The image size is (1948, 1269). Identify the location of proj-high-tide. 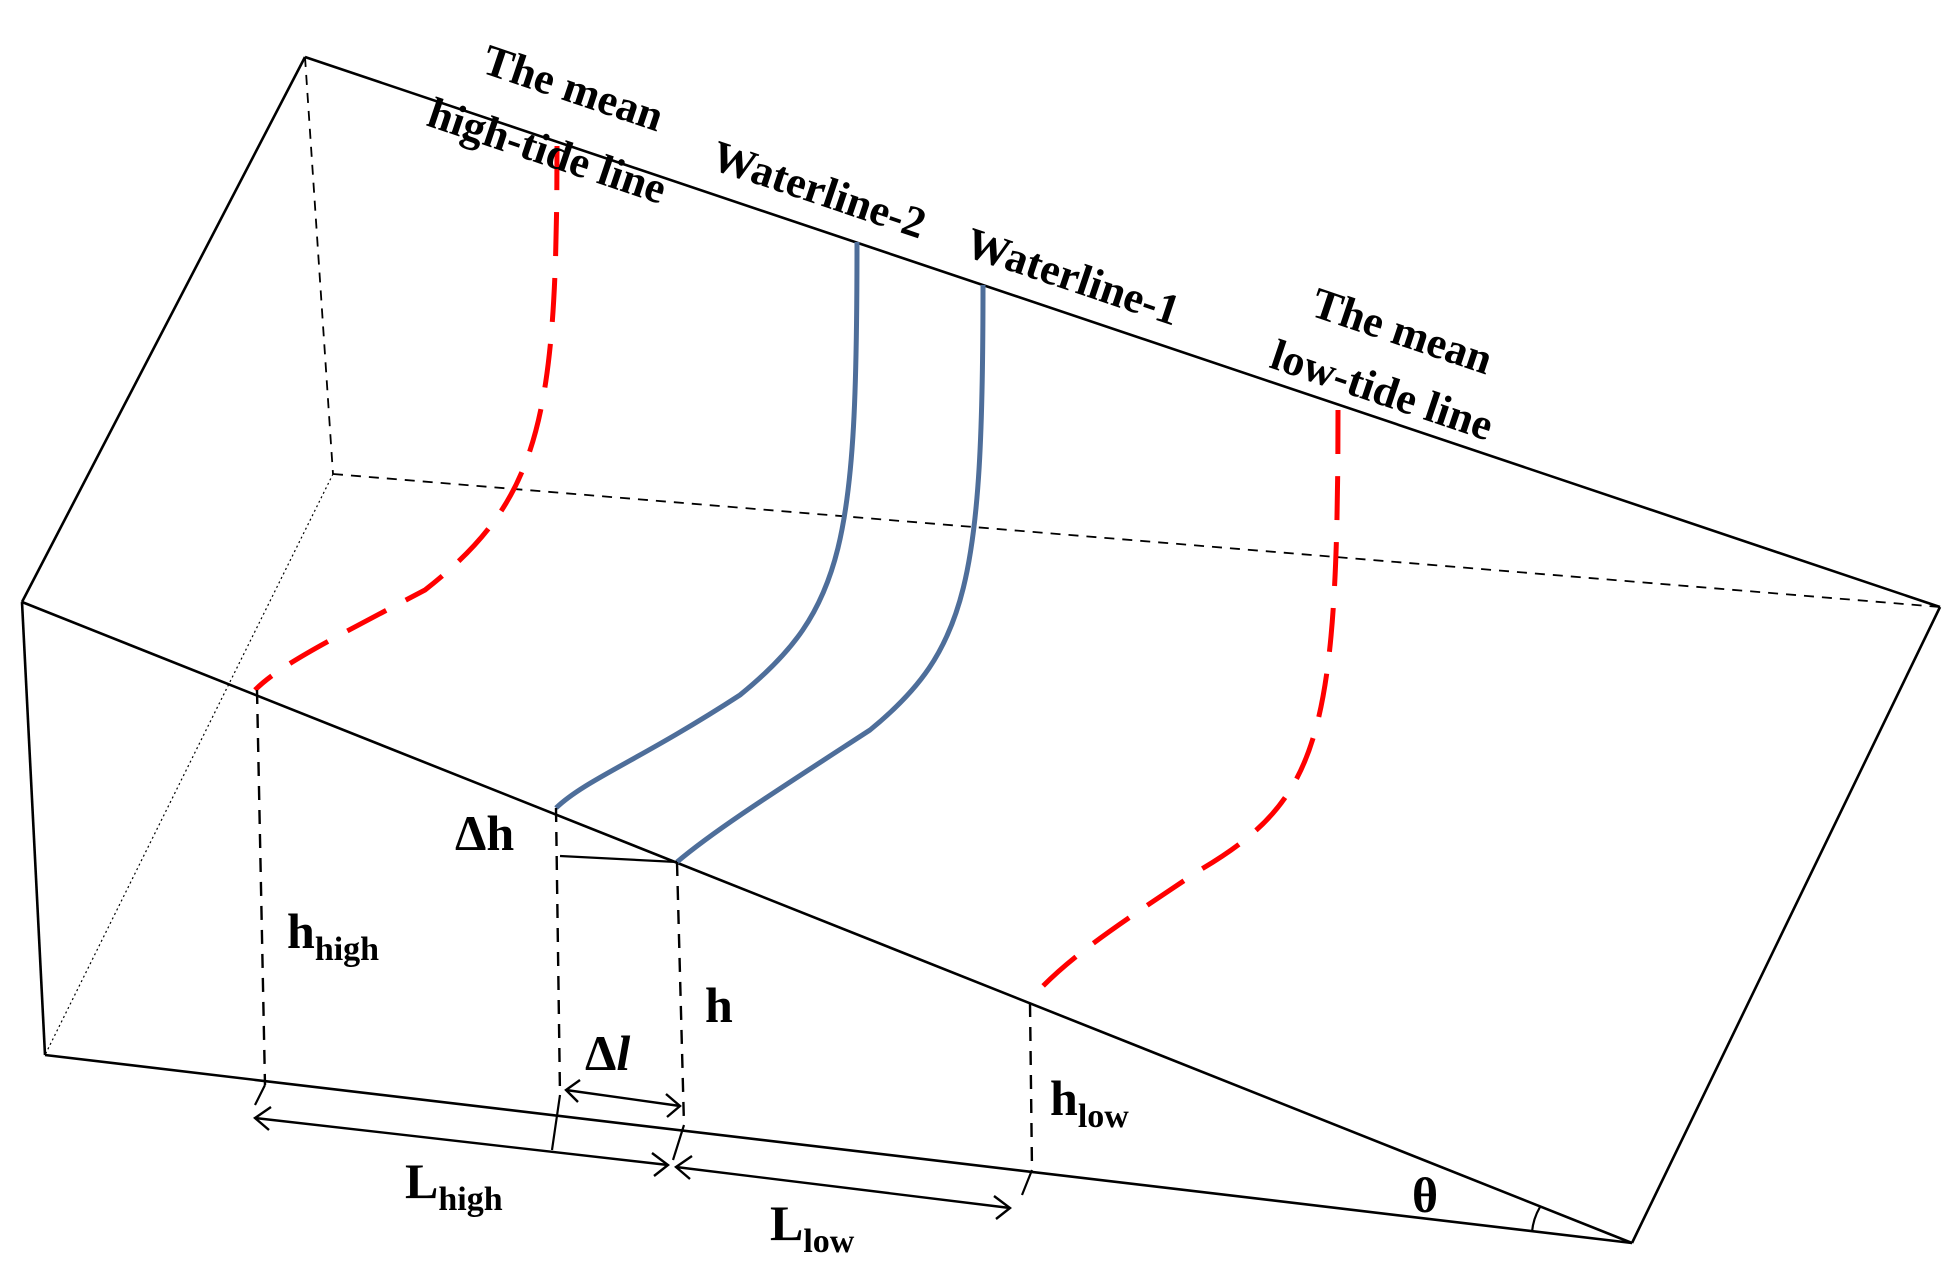
(261, 887).